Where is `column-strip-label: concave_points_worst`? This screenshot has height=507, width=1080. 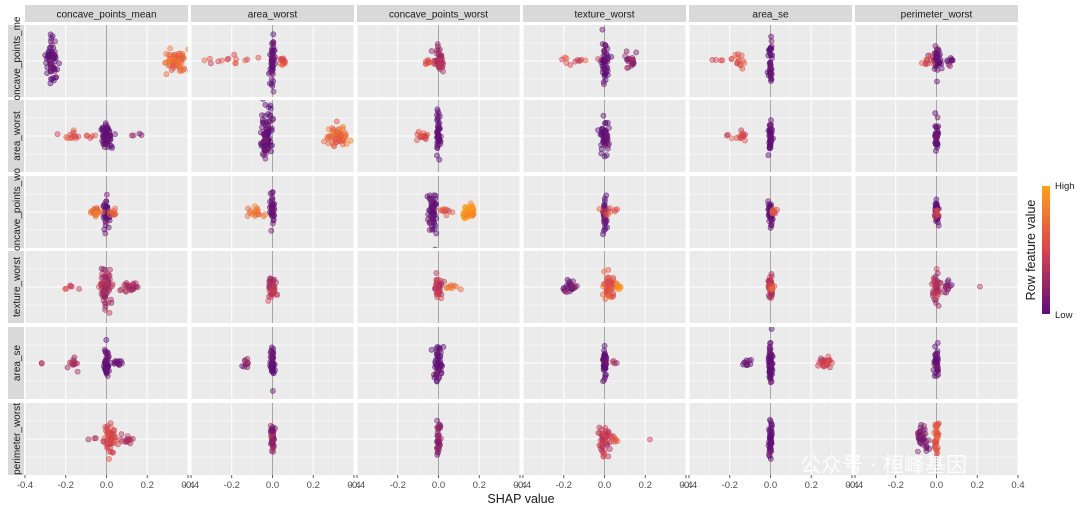 column-strip-label: concave_points_worst is located at coordinates (438, 15).